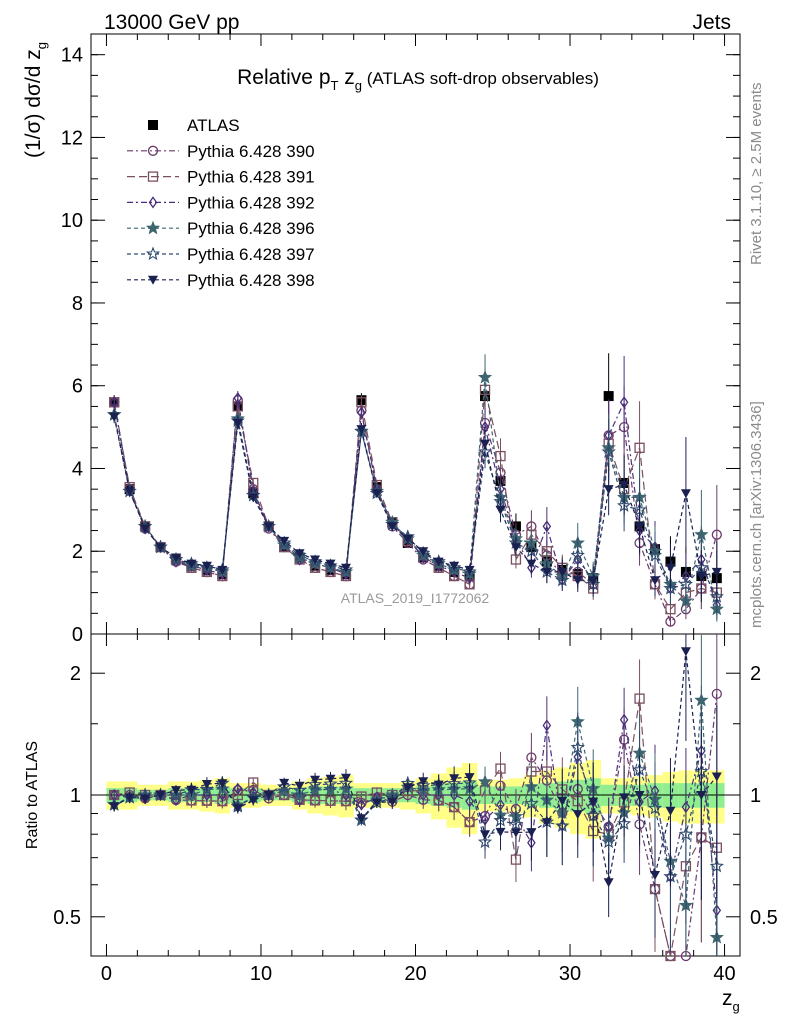  Describe the element at coordinates (415, 598) in the screenshot. I see `analysis-tag: ATLAS_2019_I1772062` at that location.